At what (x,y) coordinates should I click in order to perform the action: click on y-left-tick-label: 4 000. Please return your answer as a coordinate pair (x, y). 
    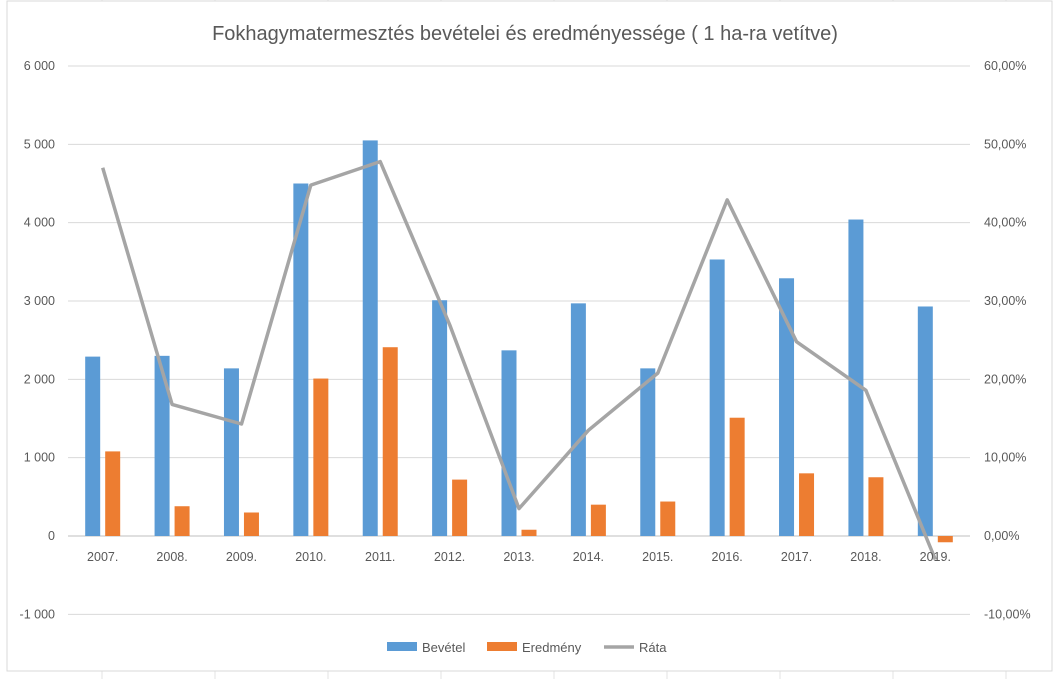
    Looking at the image, I should click on (39, 223).